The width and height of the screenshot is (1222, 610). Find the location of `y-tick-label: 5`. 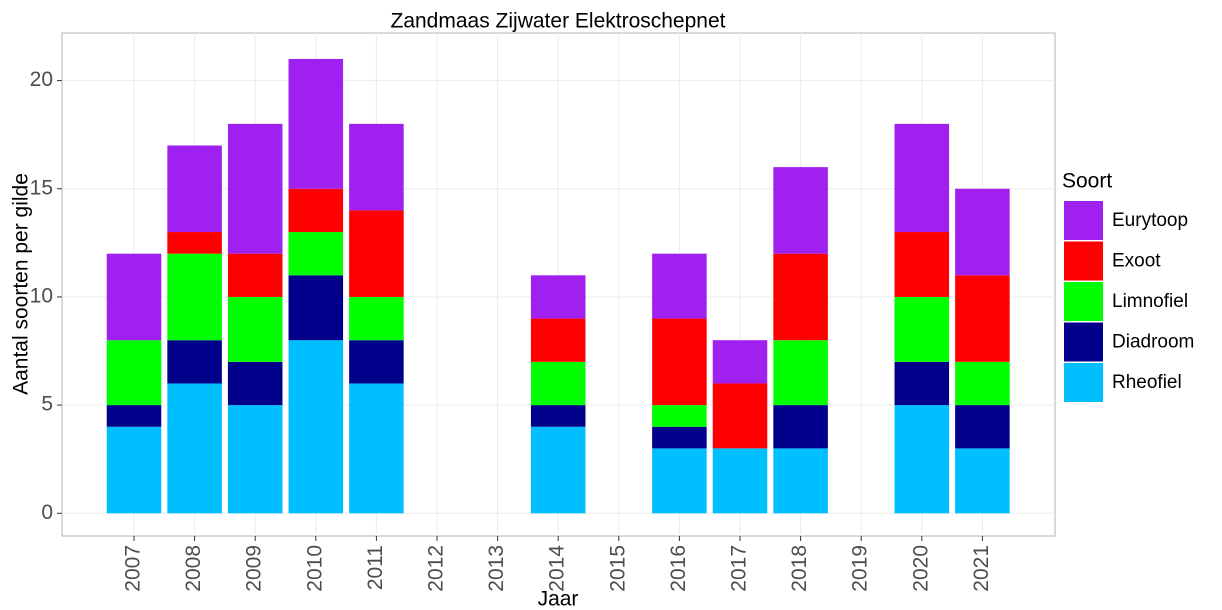

y-tick-label: 5 is located at coordinates (47, 404).